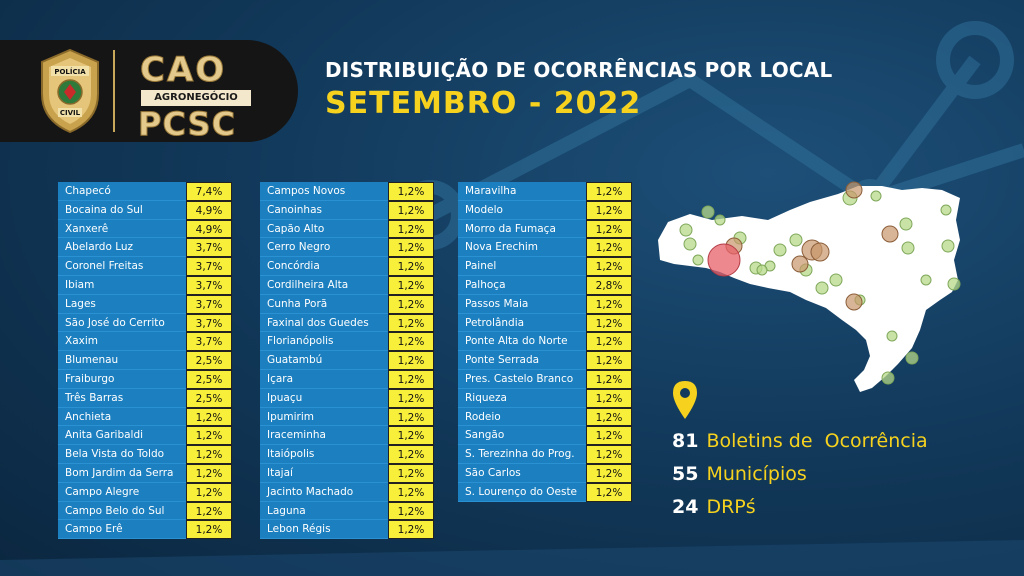  What do you see at coordinates (145, 210) in the screenshot?
I see `table-row: Bocaina do Sul 4,9%` at bounding box center [145, 210].